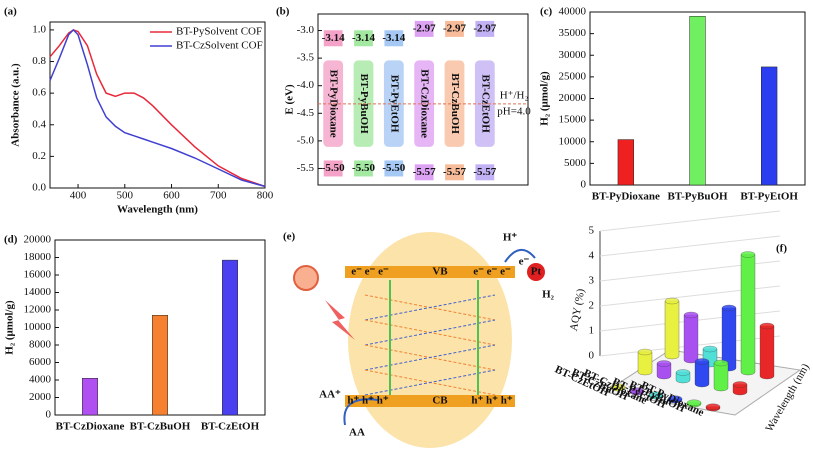 The width and height of the screenshot is (813, 451). I want to click on value-label: -2.97, so click(454, 28).